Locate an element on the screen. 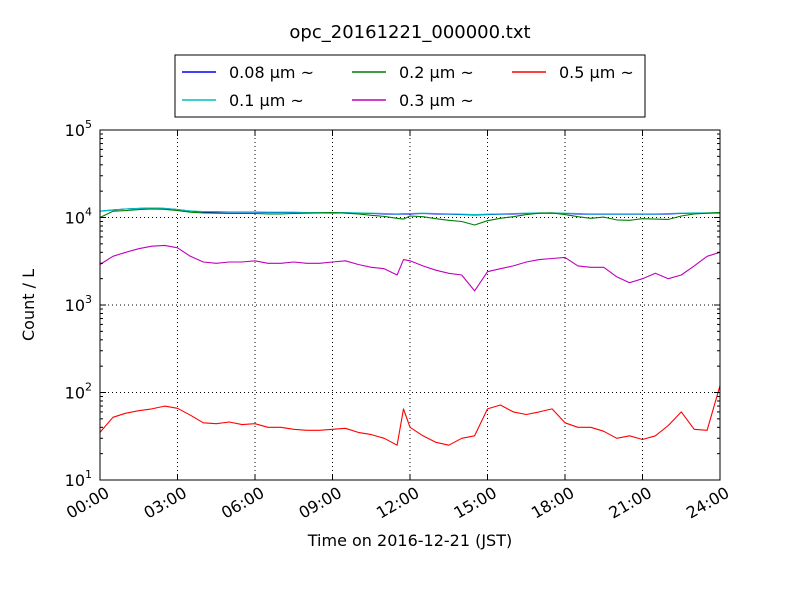 The width and height of the screenshot is (800, 600). legend-label: 0.08 μm ~ is located at coordinates (271, 72).